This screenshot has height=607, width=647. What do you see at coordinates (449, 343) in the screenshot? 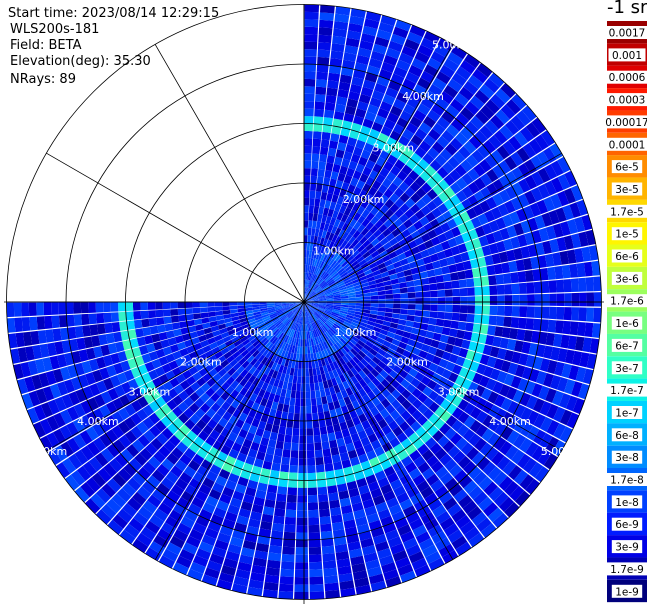
I see `ray` at bounding box center [449, 343].